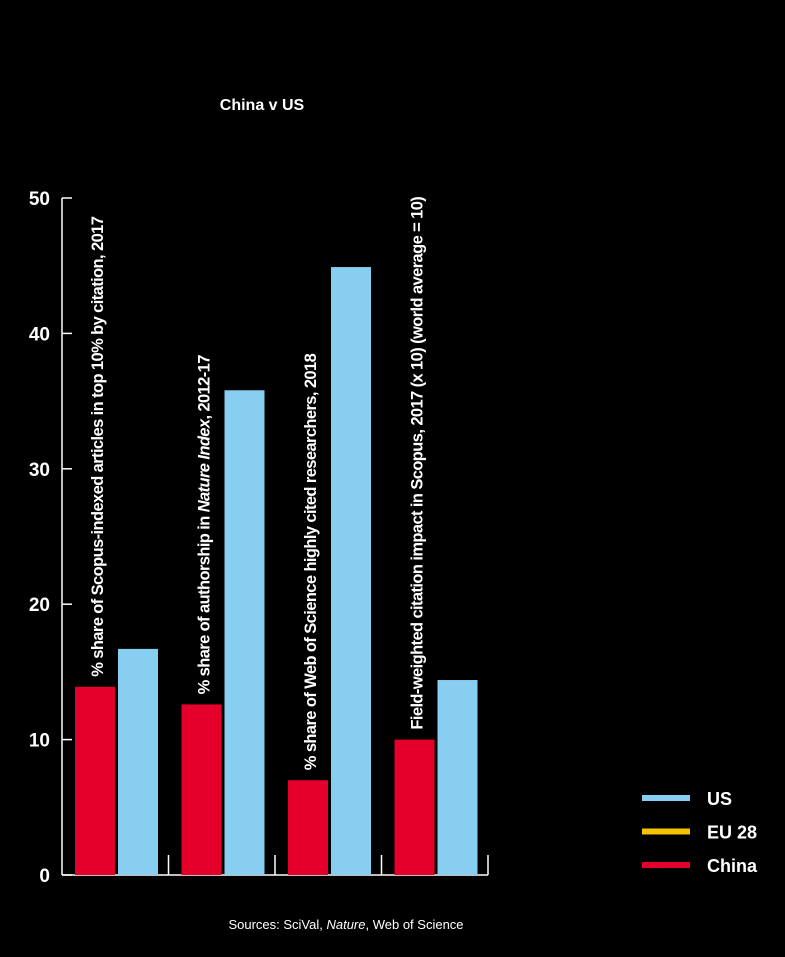  What do you see at coordinates (205, 387) in the screenshot?
I see `category-label-part: , 2012-17` at bounding box center [205, 387].